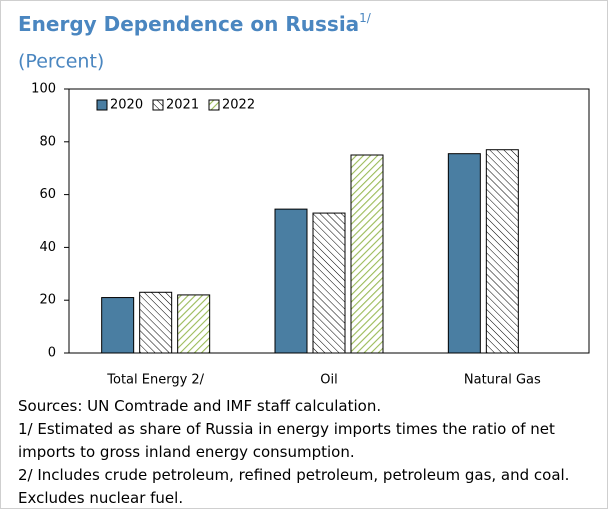 This screenshot has width=608, height=509. What do you see at coordinates (126, 105) in the screenshot?
I see `legend-label: 2020` at bounding box center [126, 105].